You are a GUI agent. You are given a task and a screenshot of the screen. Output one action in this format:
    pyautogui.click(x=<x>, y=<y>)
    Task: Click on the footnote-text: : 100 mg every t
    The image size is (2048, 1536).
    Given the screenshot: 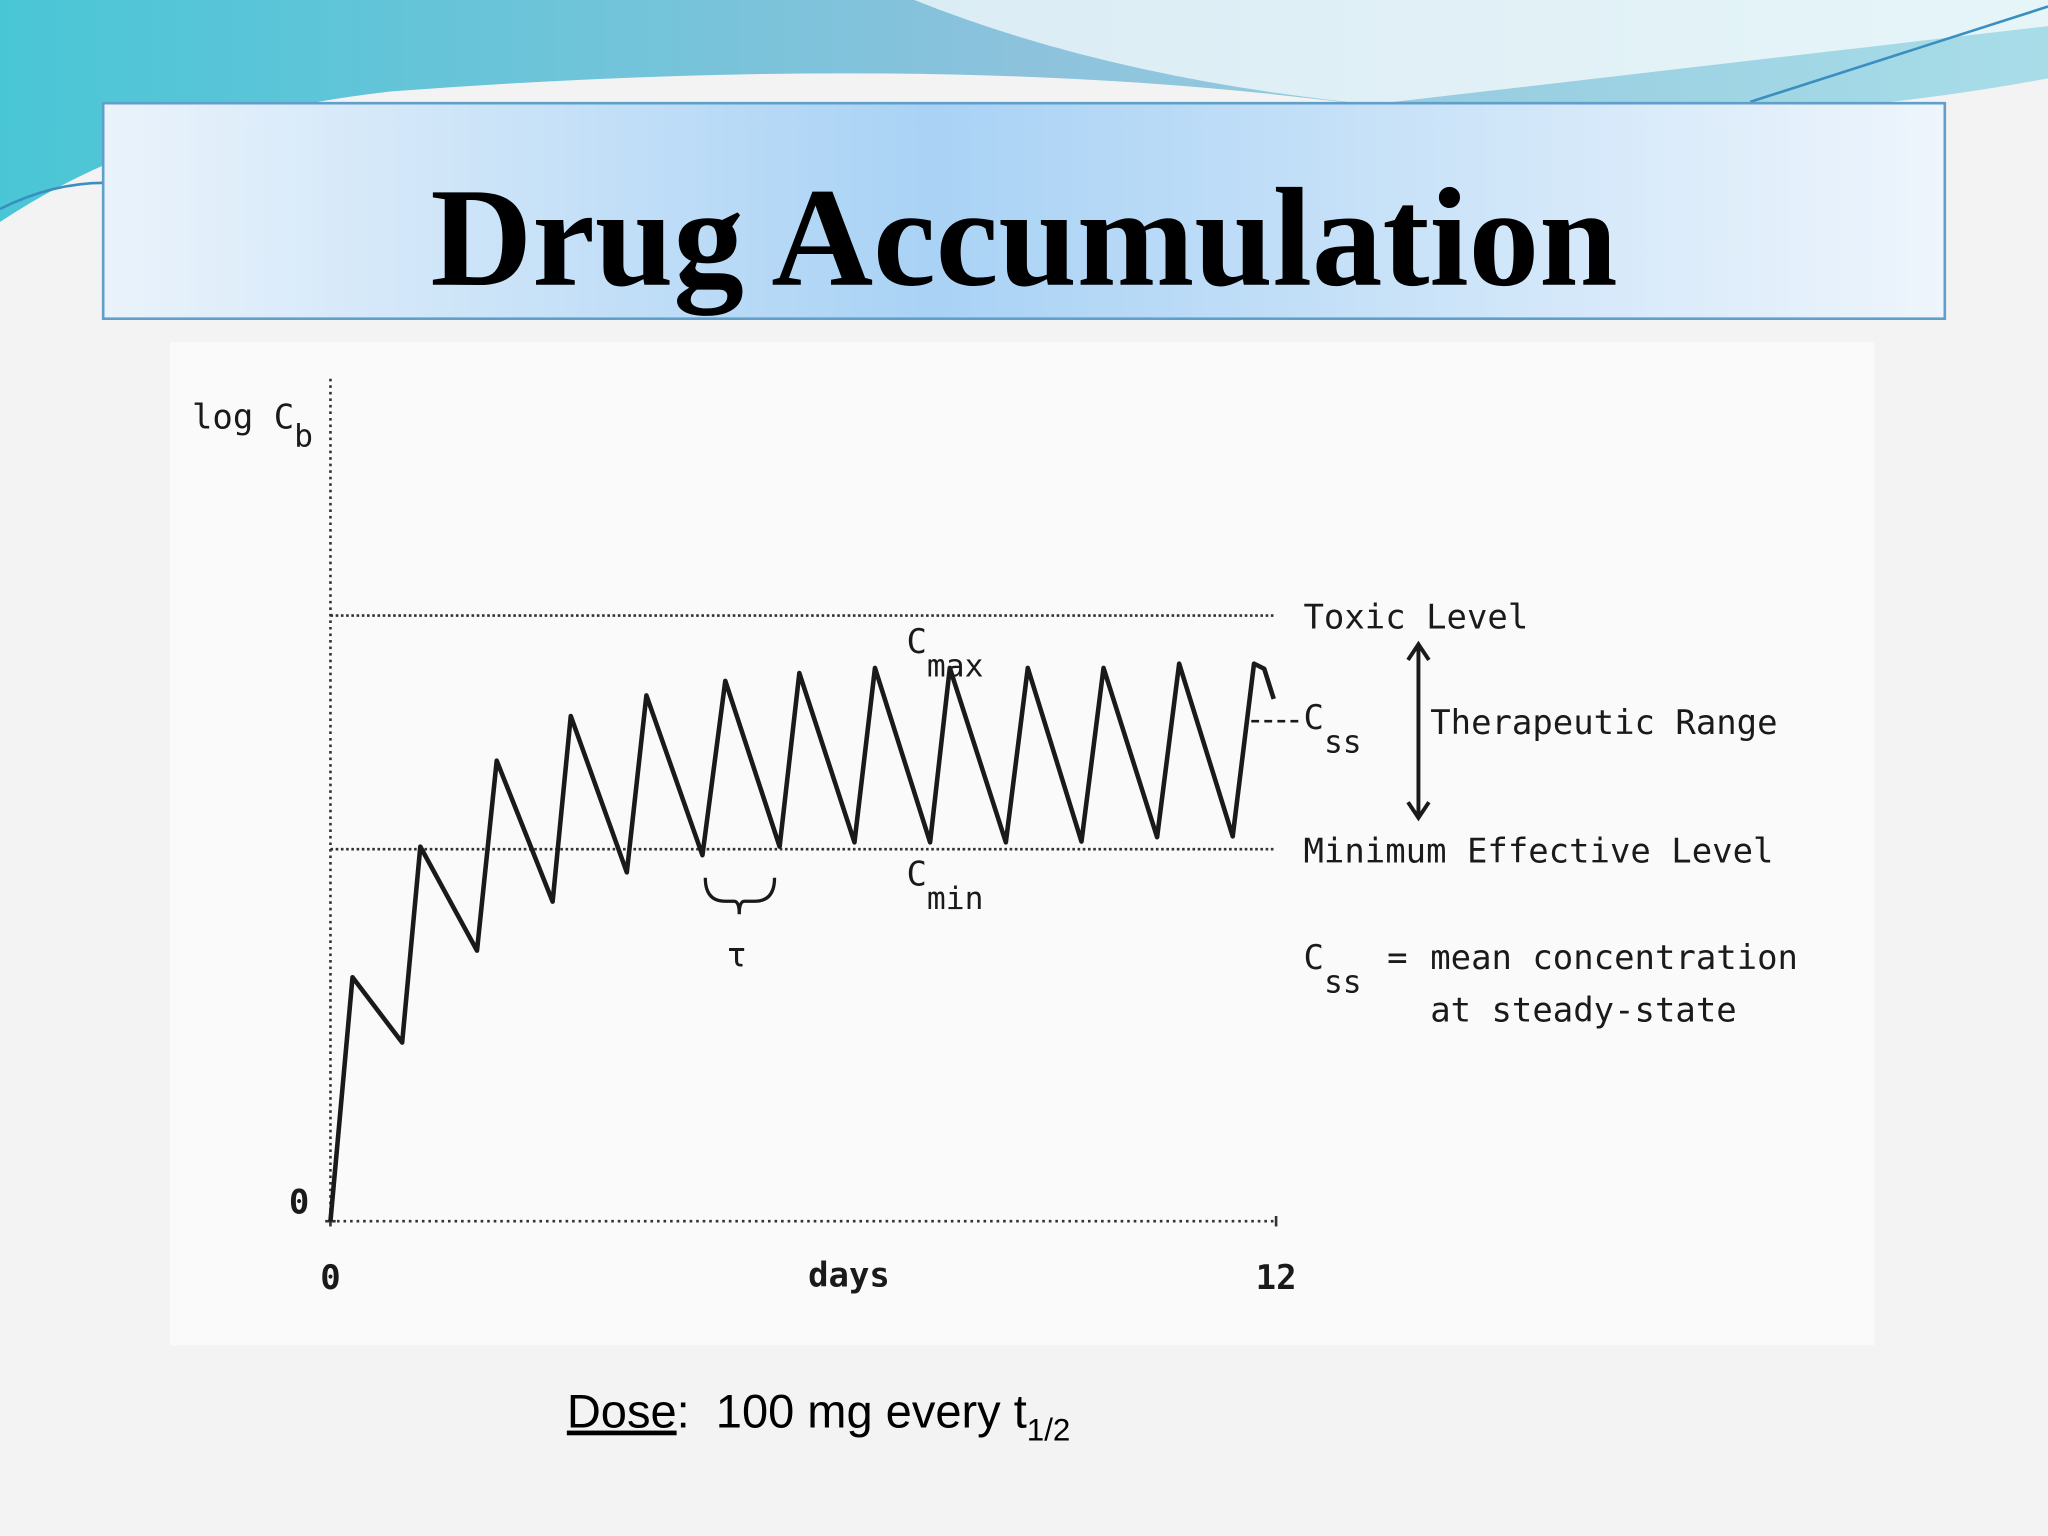 What is the action you would take?
    pyautogui.click(x=852, y=1411)
    